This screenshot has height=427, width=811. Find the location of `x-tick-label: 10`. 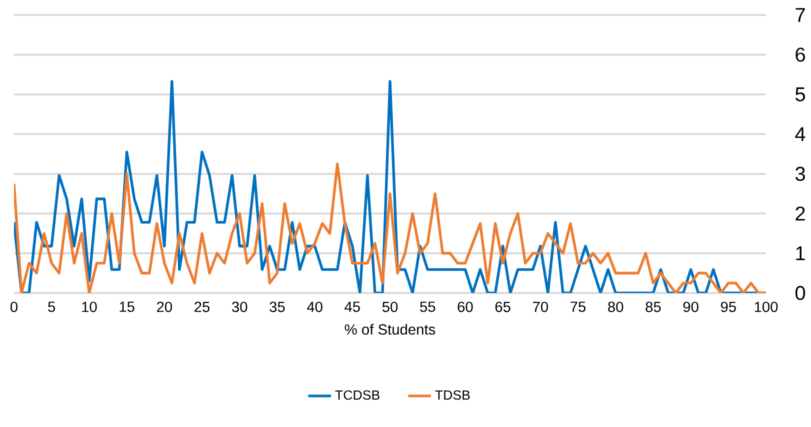

x-tick-label: 10 is located at coordinates (89, 307).